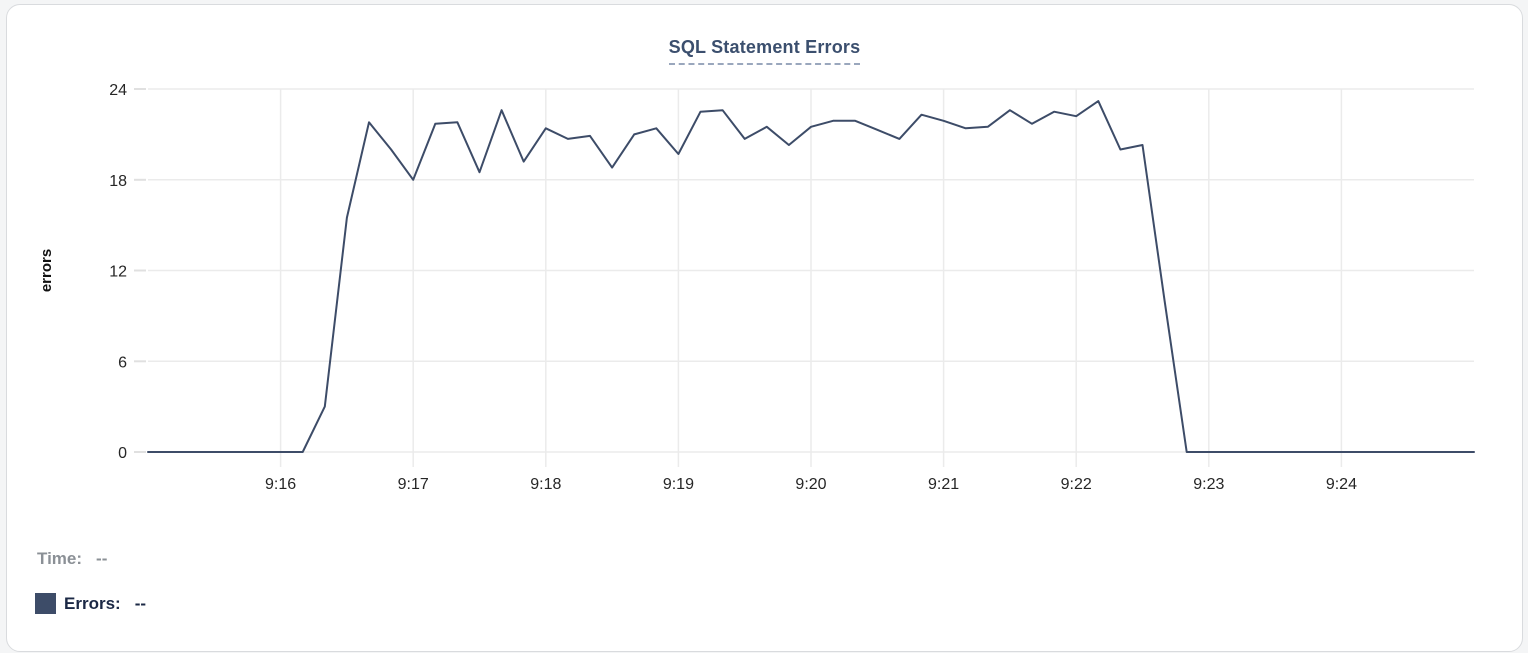 This screenshot has height=653, width=1528. I want to click on errors-series-swatch-icon, so click(45, 603).